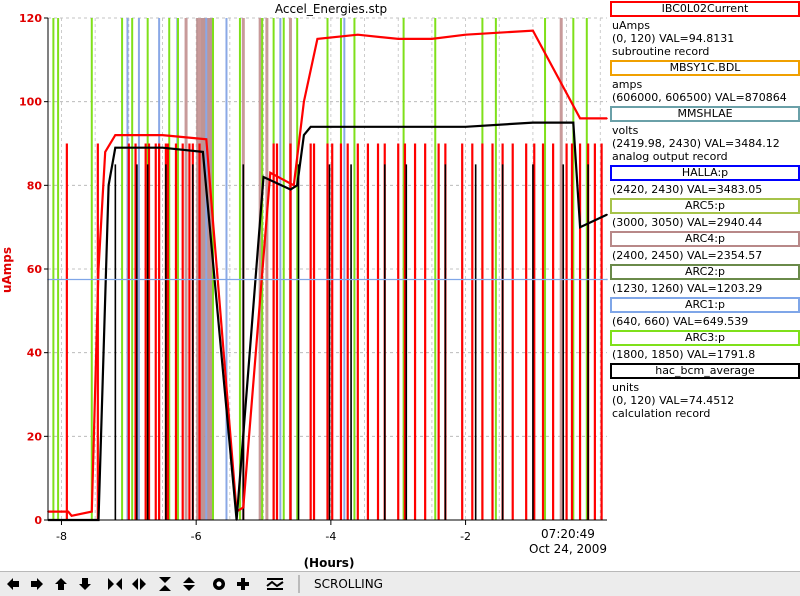  I want to click on legend-box: ARC2:p, so click(705, 272).